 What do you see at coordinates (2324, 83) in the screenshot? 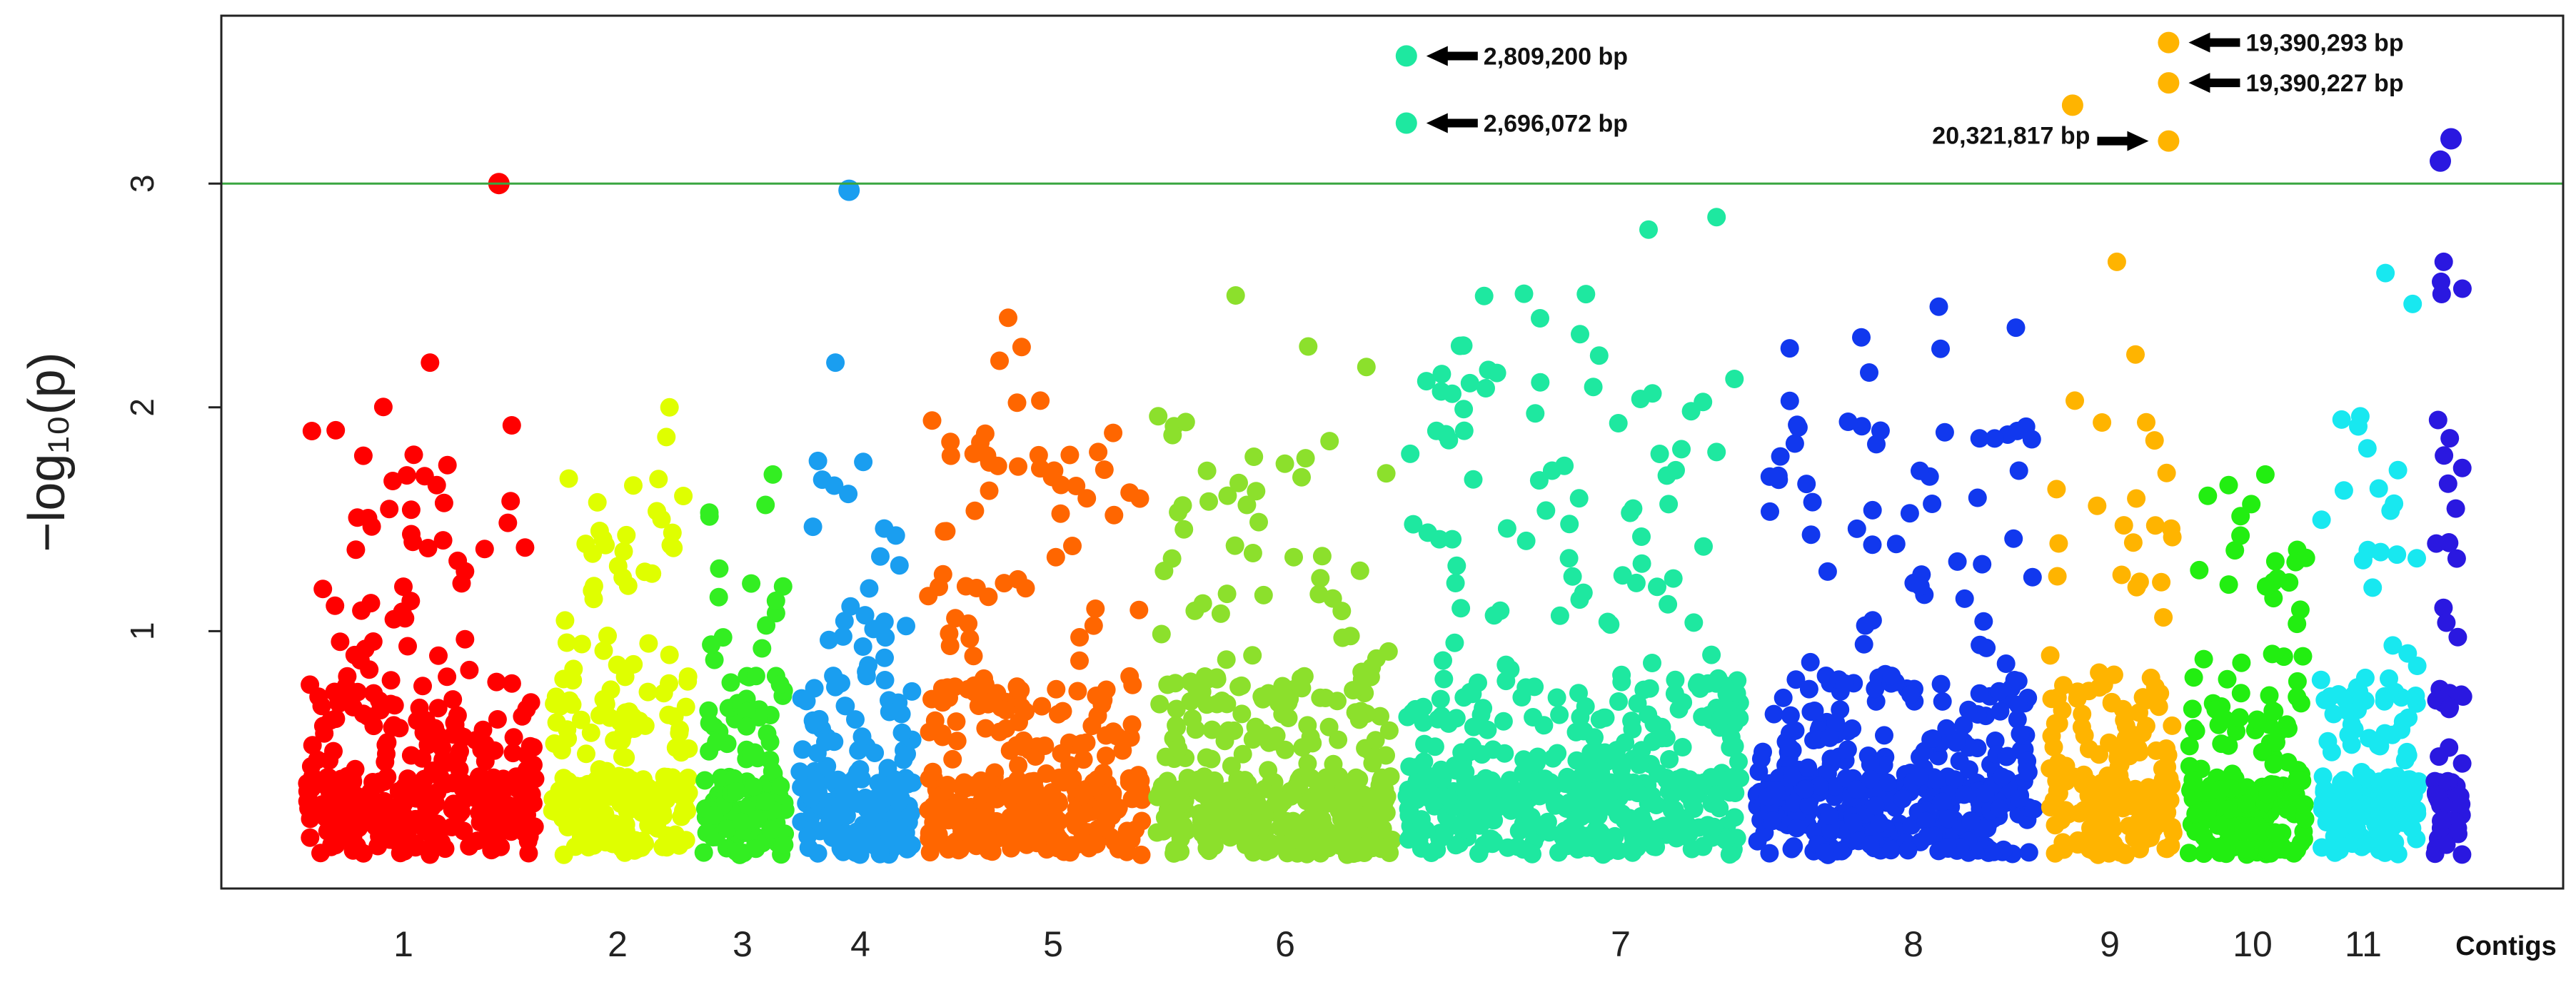
I see `annotation-label: 19,390,227 bp` at bounding box center [2324, 83].